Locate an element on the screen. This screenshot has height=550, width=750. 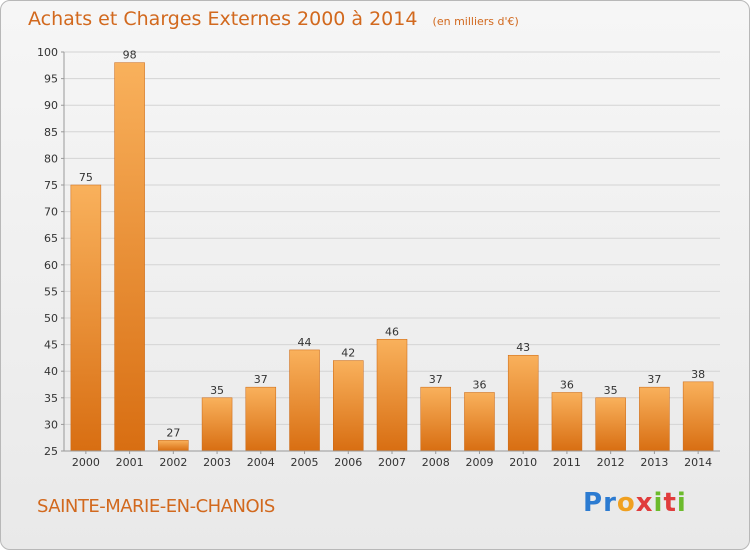
y-tick-label: 70 is located at coordinates (51, 212).